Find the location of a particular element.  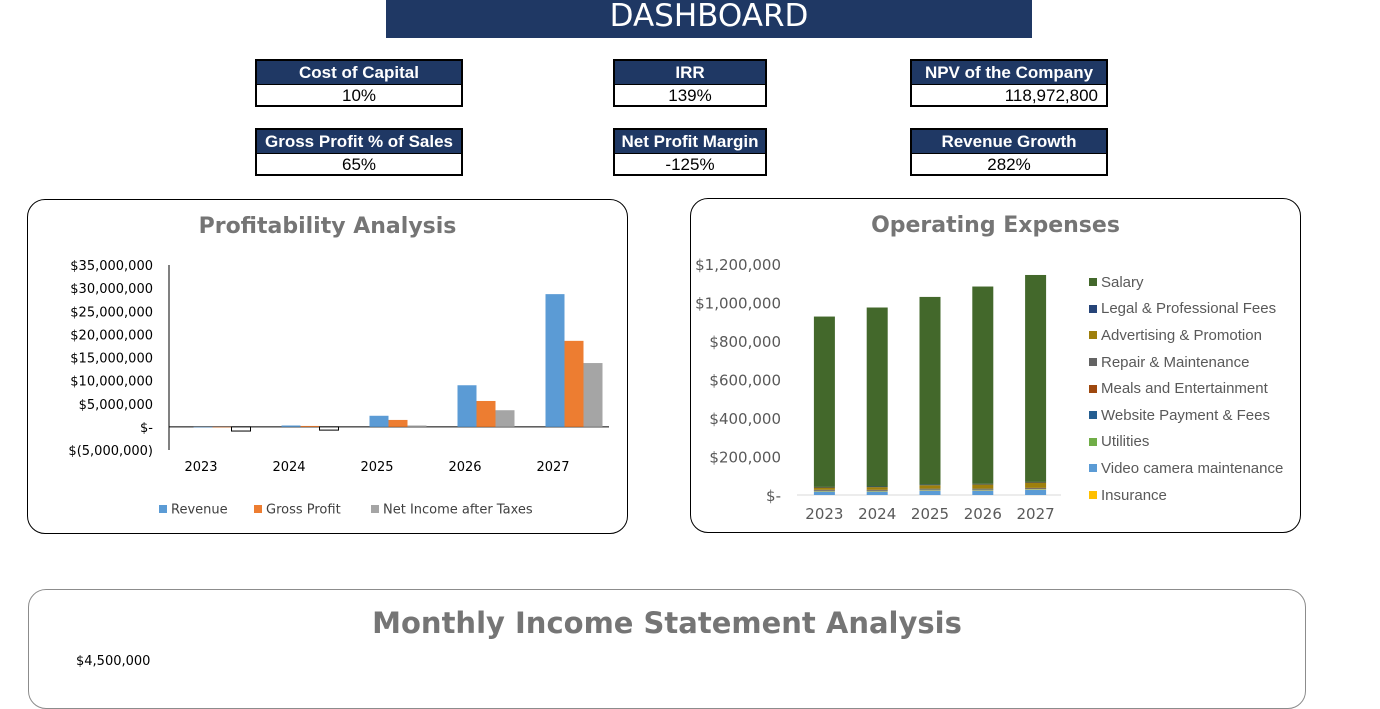

dashboard-title-banner: DASHBOARD is located at coordinates (709, 19).